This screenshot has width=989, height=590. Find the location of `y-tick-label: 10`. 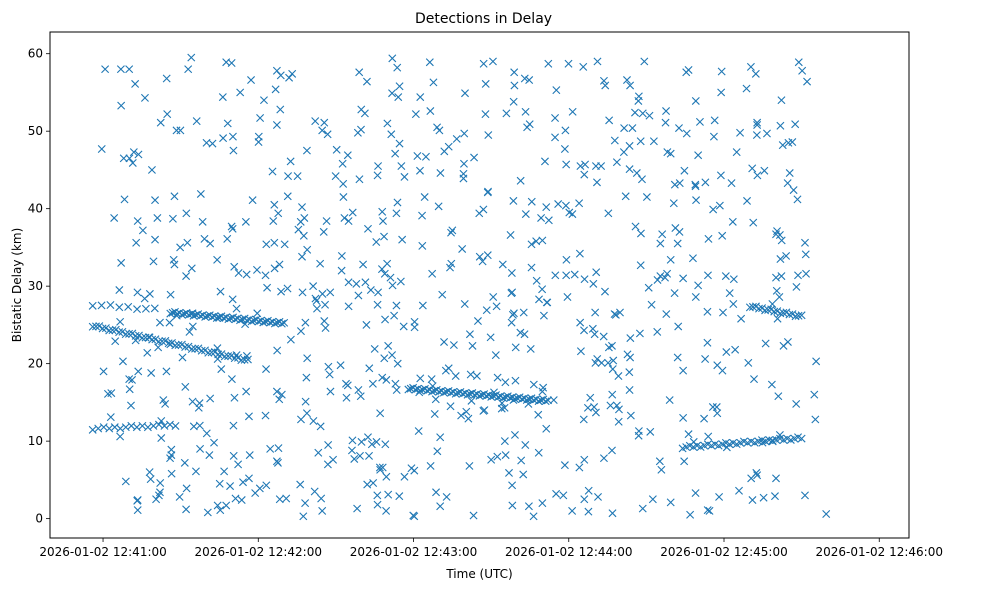

y-tick-label: 10 is located at coordinates (35, 441).